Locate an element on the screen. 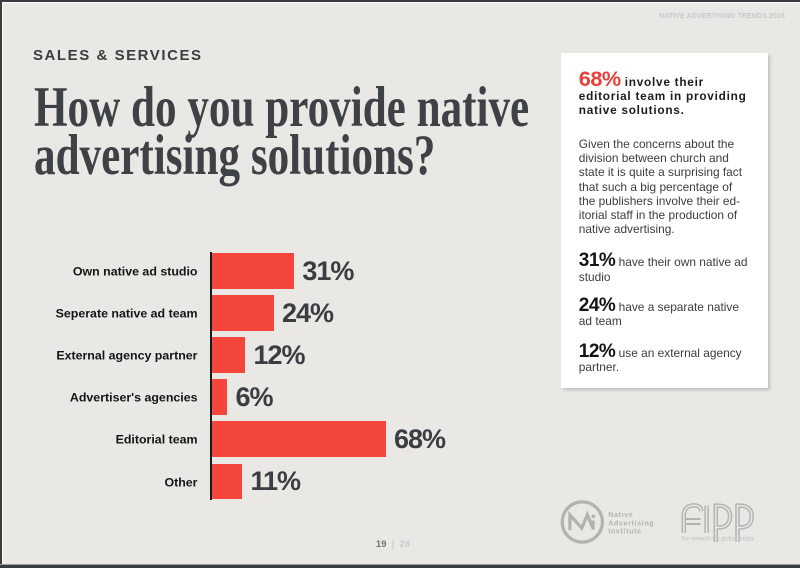  svg-text: Advertising is located at coordinates (631, 523).